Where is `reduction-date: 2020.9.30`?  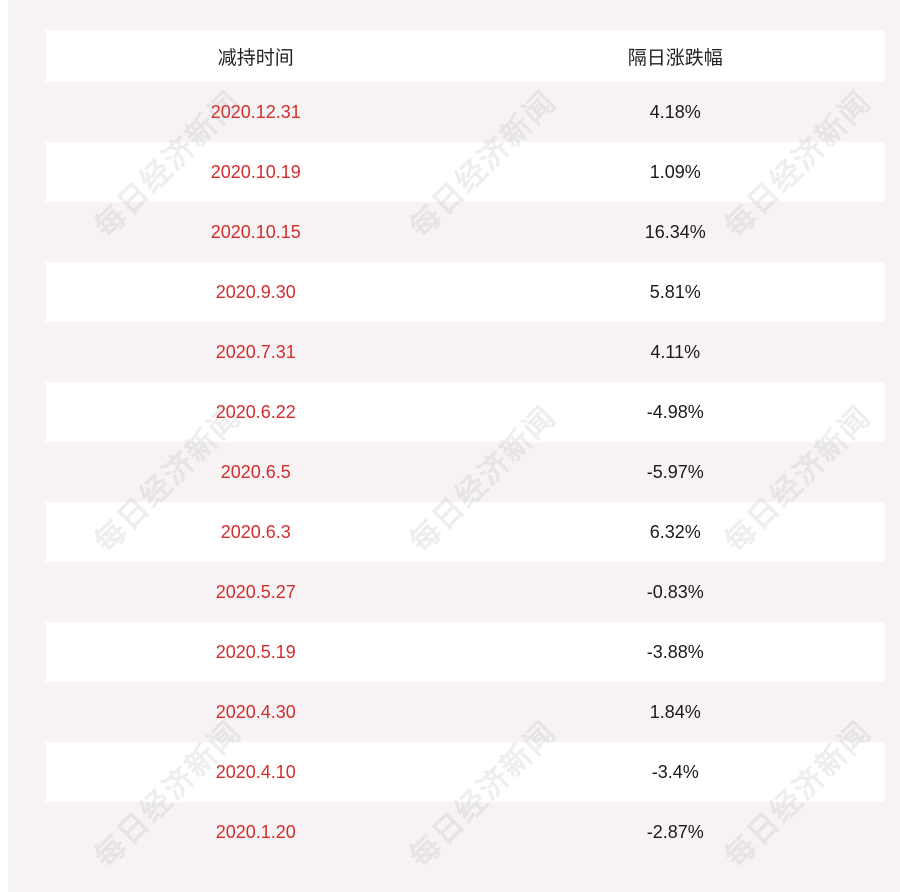
reduction-date: 2020.9.30 is located at coordinates (255, 291).